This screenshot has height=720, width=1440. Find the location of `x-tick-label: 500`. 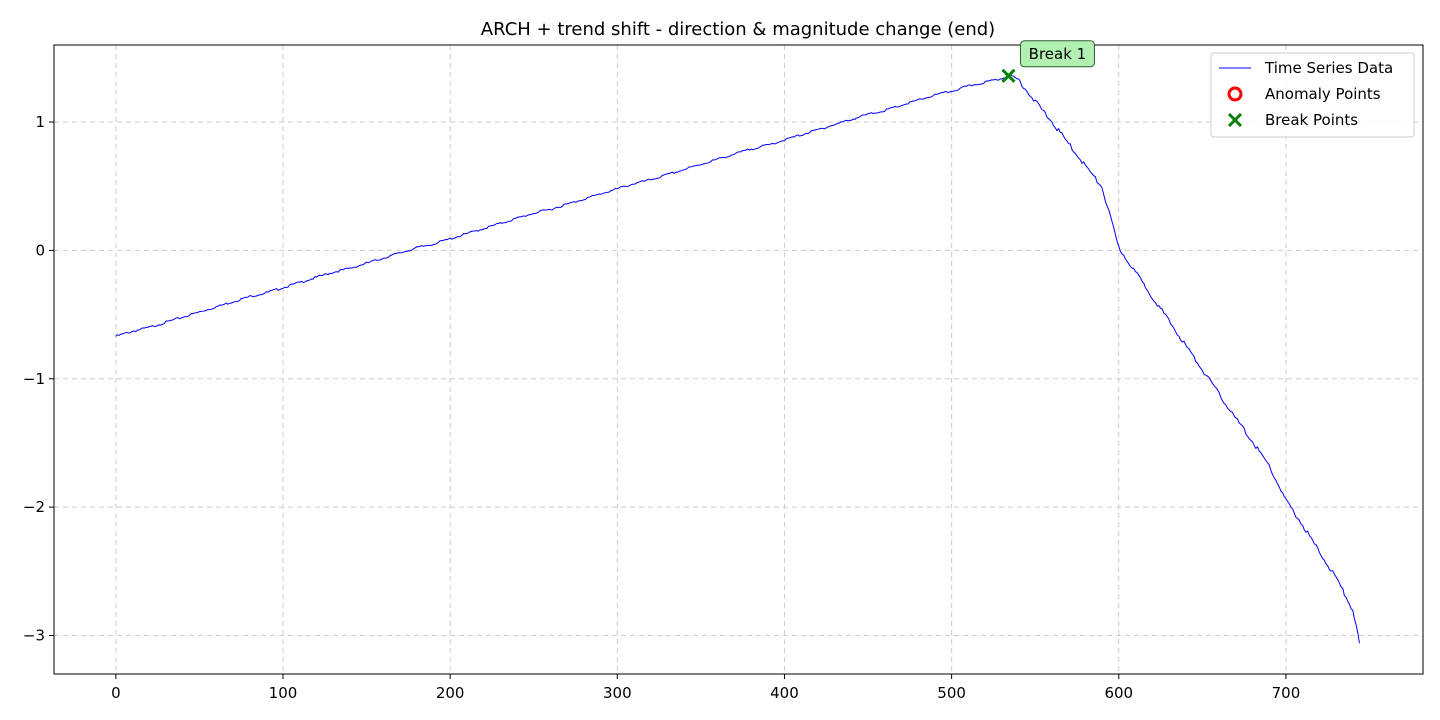

x-tick-label: 500 is located at coordinates (951, 693).